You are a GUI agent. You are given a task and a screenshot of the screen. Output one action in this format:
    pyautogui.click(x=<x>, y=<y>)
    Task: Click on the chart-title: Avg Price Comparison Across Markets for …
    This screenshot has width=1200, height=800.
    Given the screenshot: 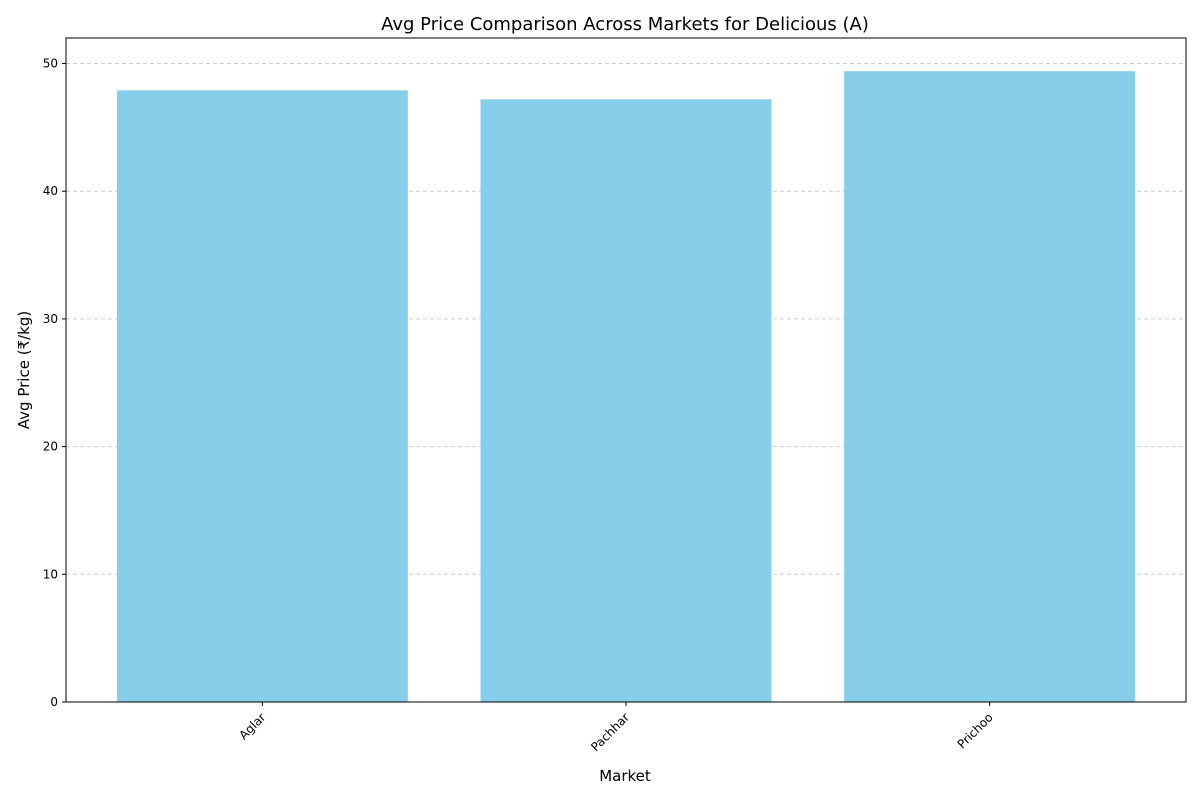 What is the action you would take?
    pyautogui.click(x=625, y=24)
    